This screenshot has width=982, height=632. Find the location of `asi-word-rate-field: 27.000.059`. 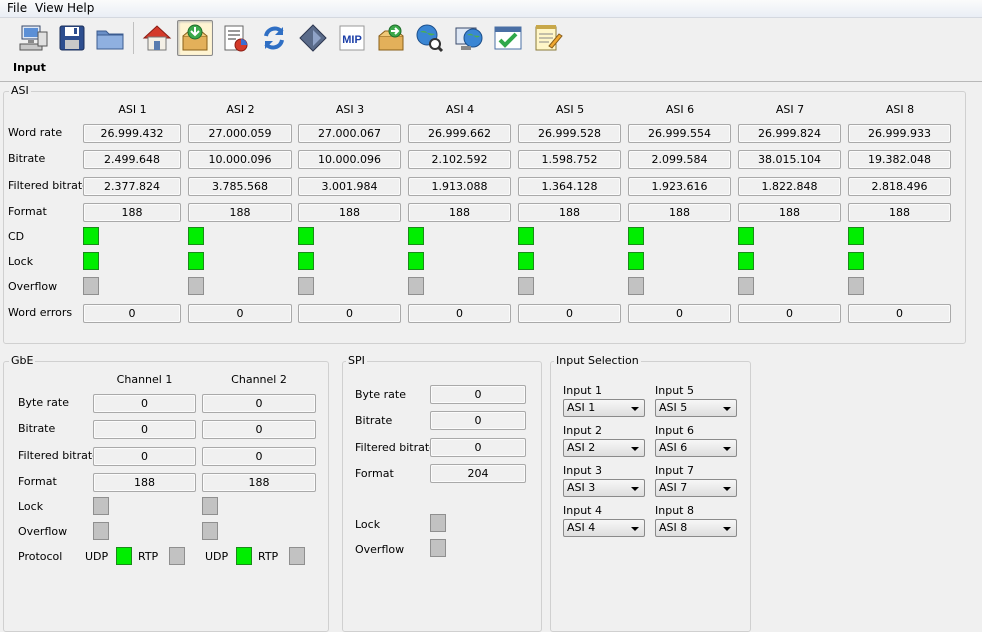

asi-word-rate-field: 27.000.059 is located at coordinates (240, 133).